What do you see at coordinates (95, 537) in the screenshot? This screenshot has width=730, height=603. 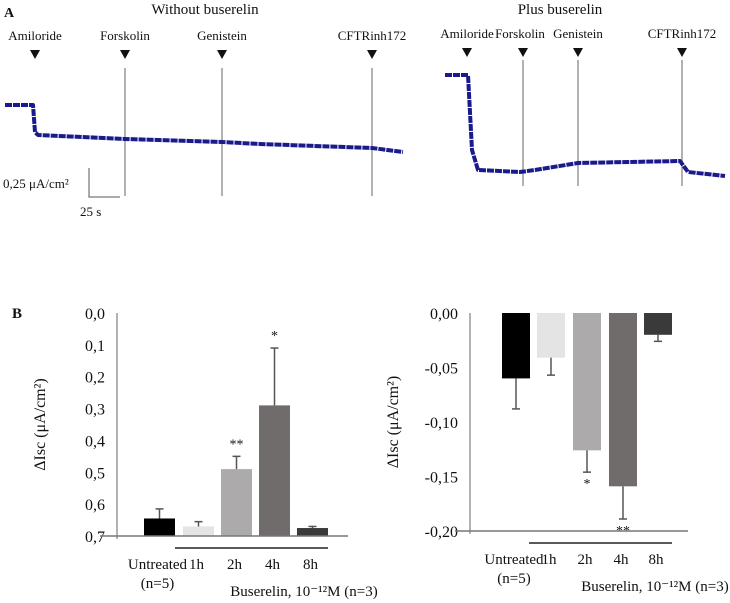 I see `y-tick-label: 0,7` at bounding box center [95, 537].